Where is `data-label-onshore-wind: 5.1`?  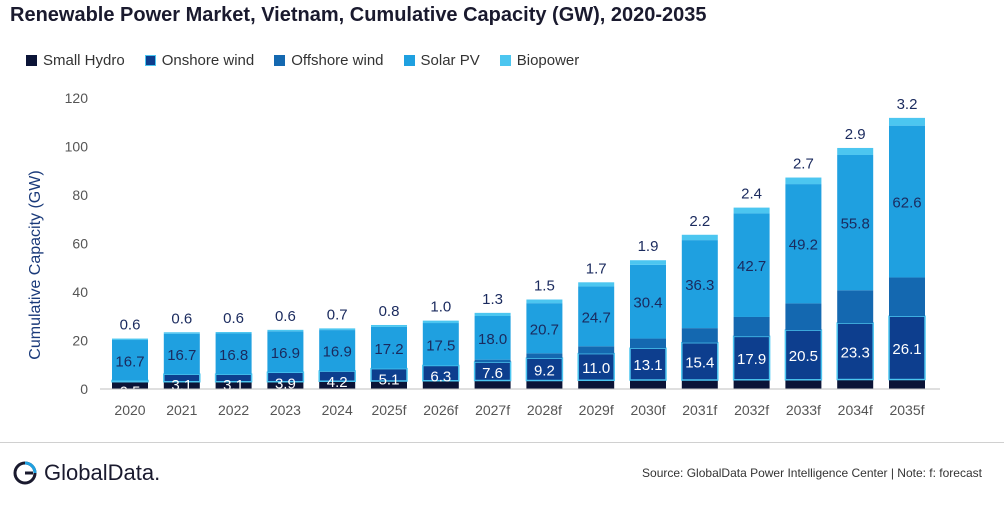 data-label-onshore-wind: 5.1 is located at coordinates (389, 380).